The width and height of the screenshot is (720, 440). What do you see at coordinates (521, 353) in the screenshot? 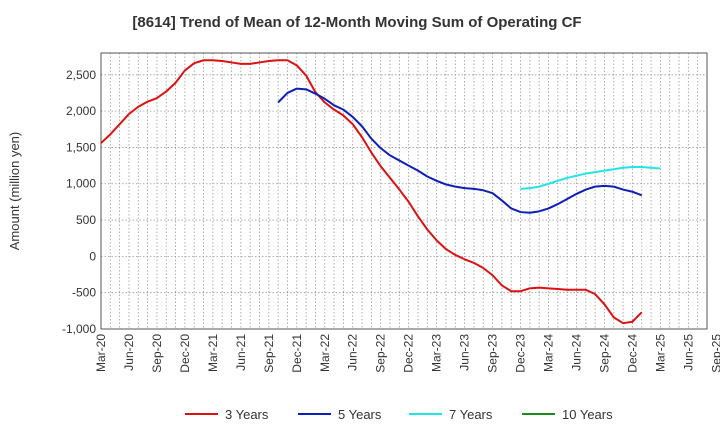
I see `x-tick-label: Dec-23` at bounding box center [521, 353].